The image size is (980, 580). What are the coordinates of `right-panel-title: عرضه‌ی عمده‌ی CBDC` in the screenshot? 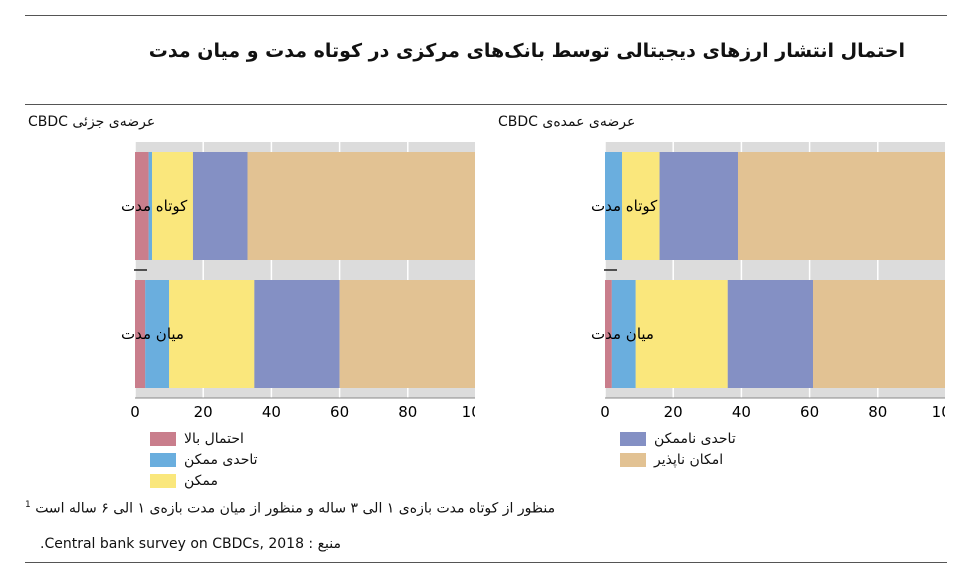 It's located at (567, 122).